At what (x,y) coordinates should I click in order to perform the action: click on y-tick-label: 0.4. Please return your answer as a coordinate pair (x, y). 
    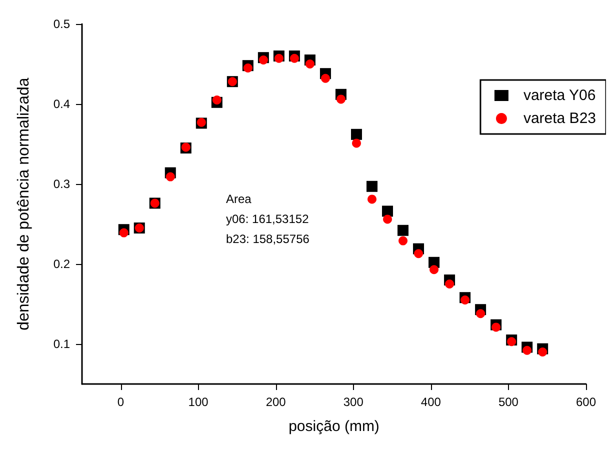
    Looking at the image, I should click on (61, 104).